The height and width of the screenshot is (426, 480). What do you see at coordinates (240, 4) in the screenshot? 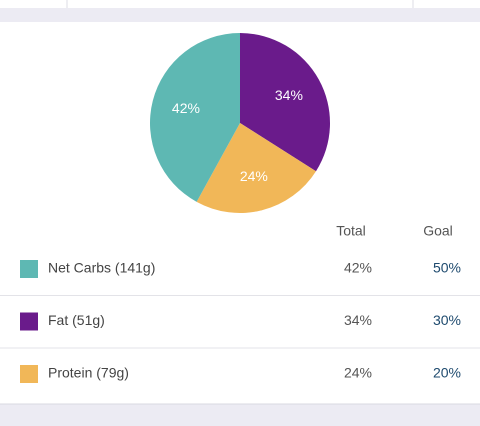
I see `top-card` at bounding box center [240, 4].